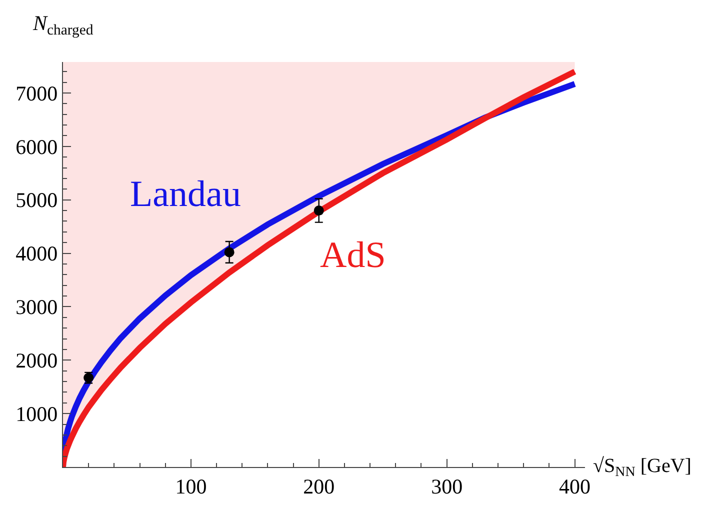  Describe the element at coordinates (37, 200) in the screenshot. I see `y-tick-label: 5000` at that location.